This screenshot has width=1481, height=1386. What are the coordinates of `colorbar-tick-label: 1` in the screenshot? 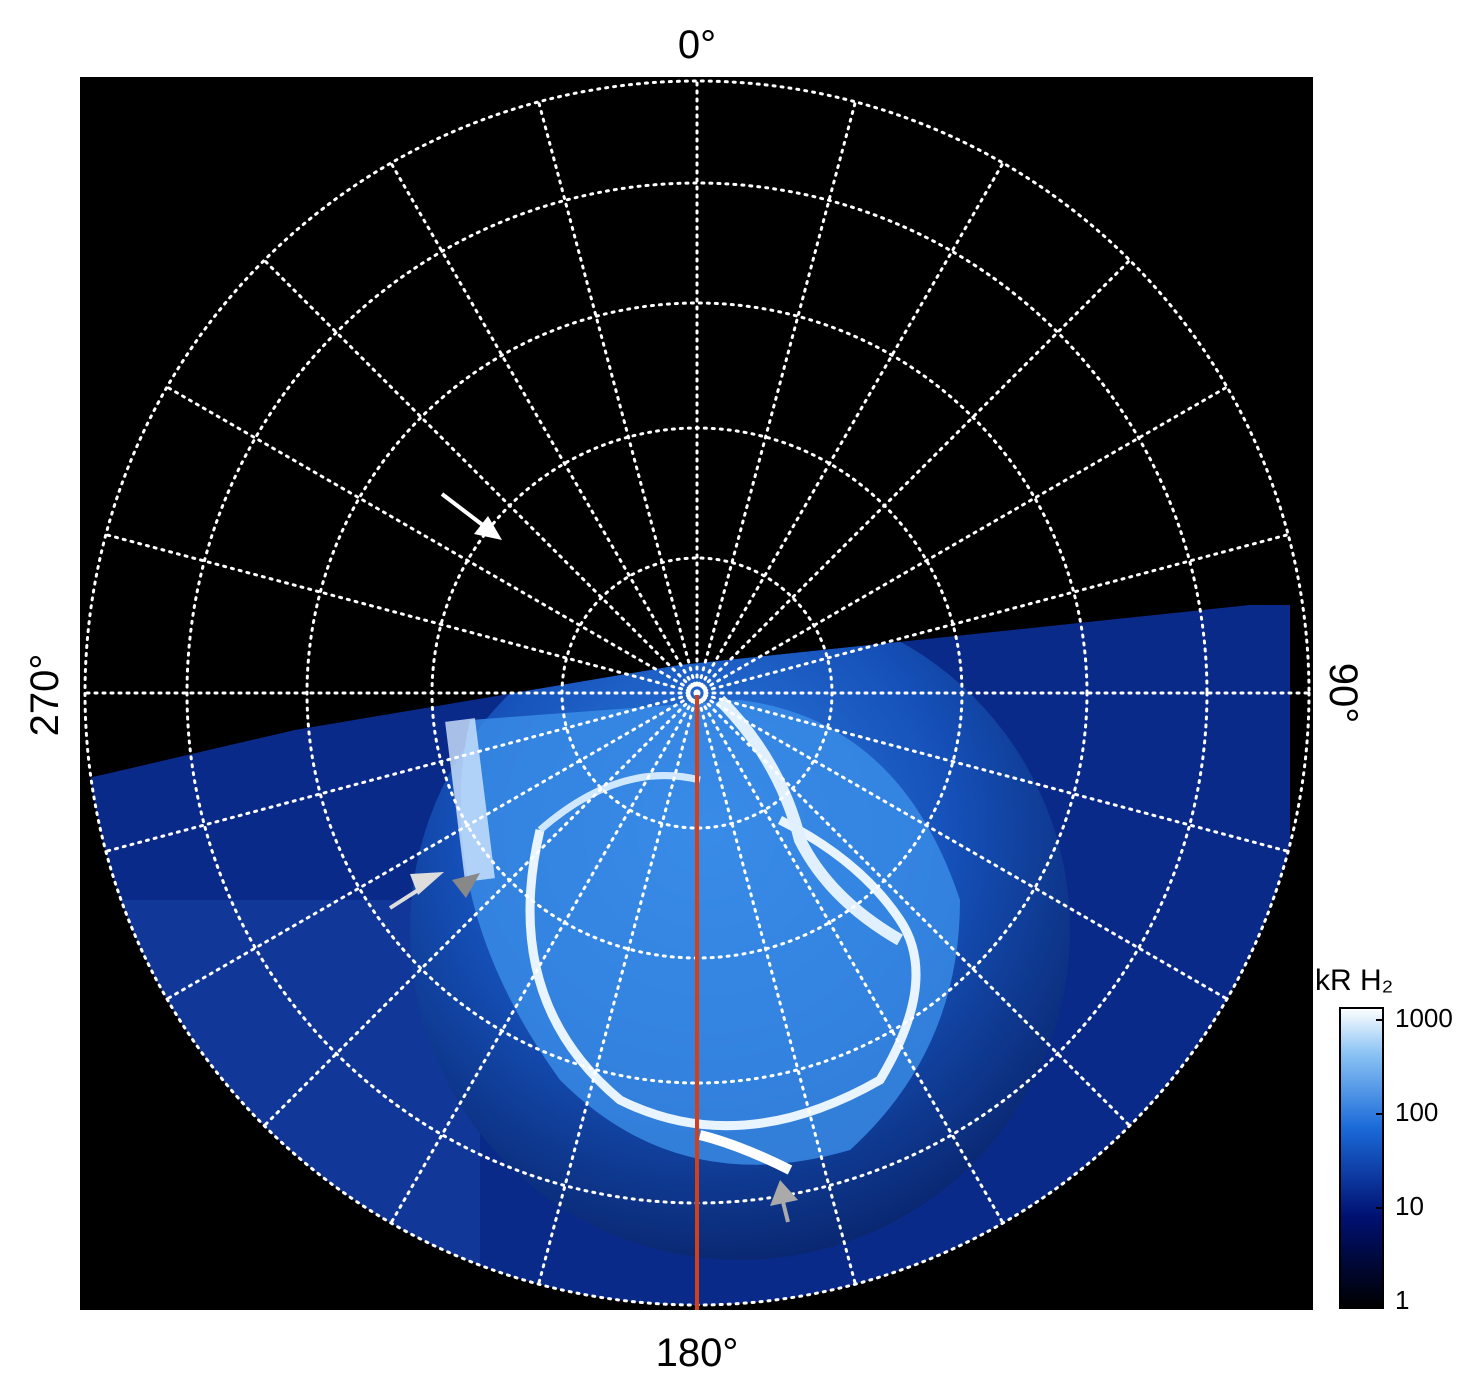 It's located at (1402, 1300).